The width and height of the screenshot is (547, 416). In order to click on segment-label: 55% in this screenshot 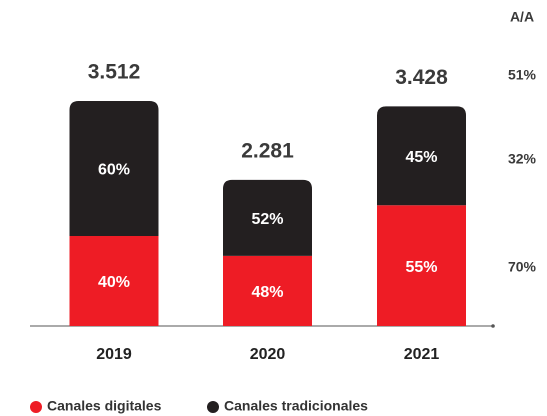, I will do `click(421, 267)`.